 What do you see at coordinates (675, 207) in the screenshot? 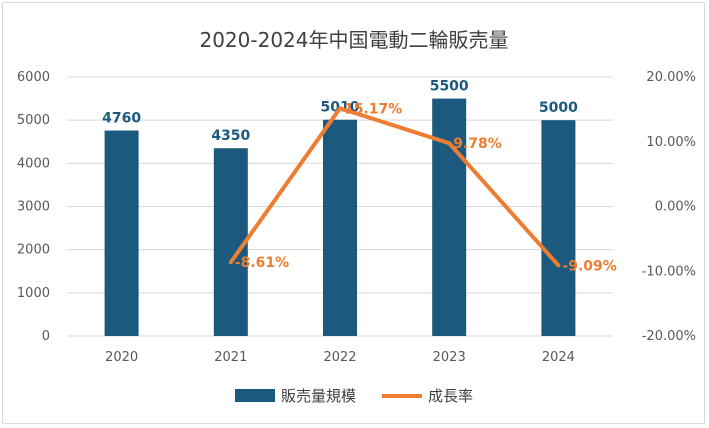
I see `right-tick-label: 0.00%` at bounding box center [675, 207].